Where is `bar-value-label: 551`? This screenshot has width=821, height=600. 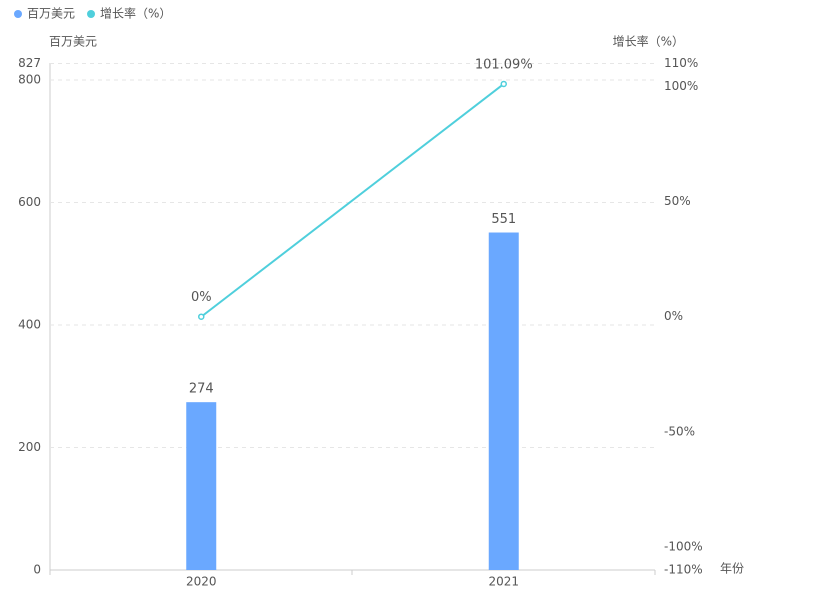 bar-value-label: 551 is located at coordinates (503, 219).